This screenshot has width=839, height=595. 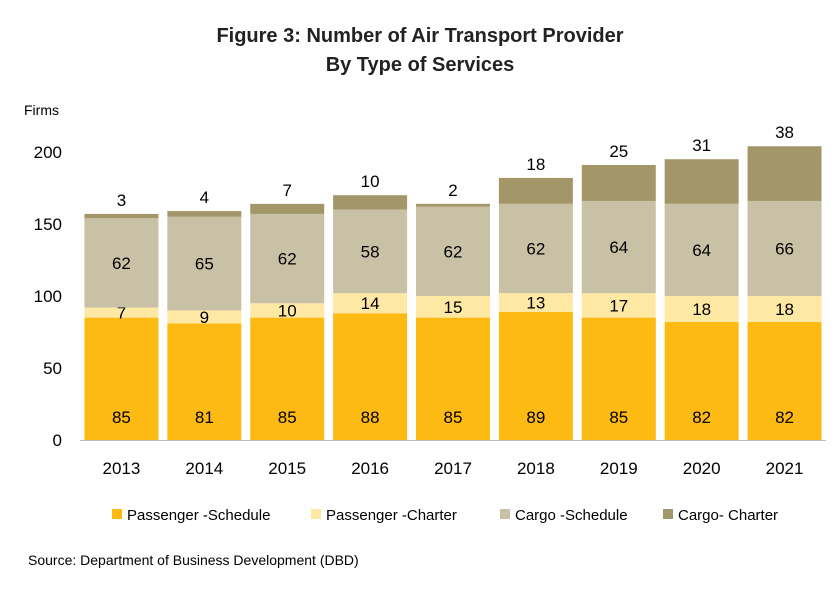 I want to click on bar-stack-2021: 82 18 66 38, so click(x=784, y=281).